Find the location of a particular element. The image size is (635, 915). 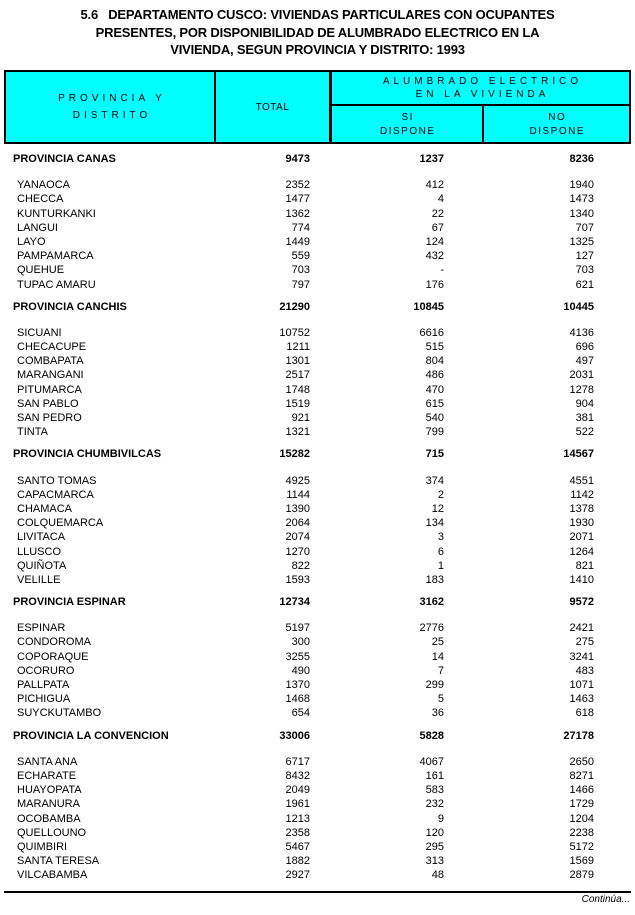

district-si: 22 is located at coordinates (437, 213).